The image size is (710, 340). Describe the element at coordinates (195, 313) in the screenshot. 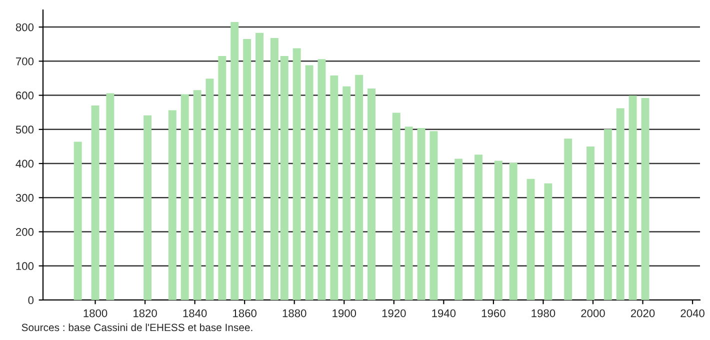

I see `x-tick-label: 1840` at that location.